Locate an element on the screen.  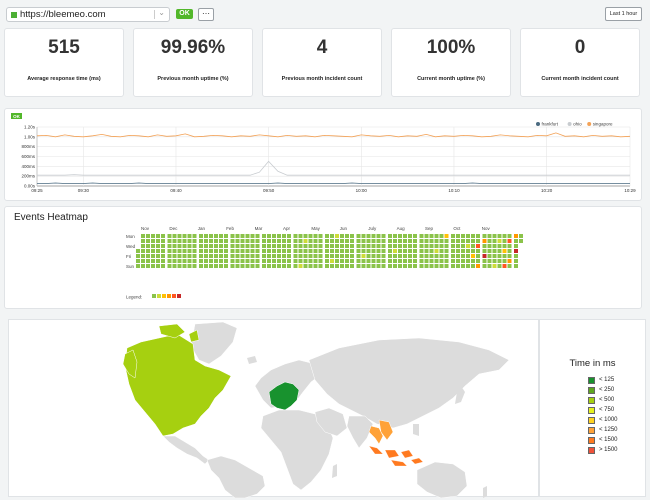
map-region-philippines is located at coordinates (416, 430).